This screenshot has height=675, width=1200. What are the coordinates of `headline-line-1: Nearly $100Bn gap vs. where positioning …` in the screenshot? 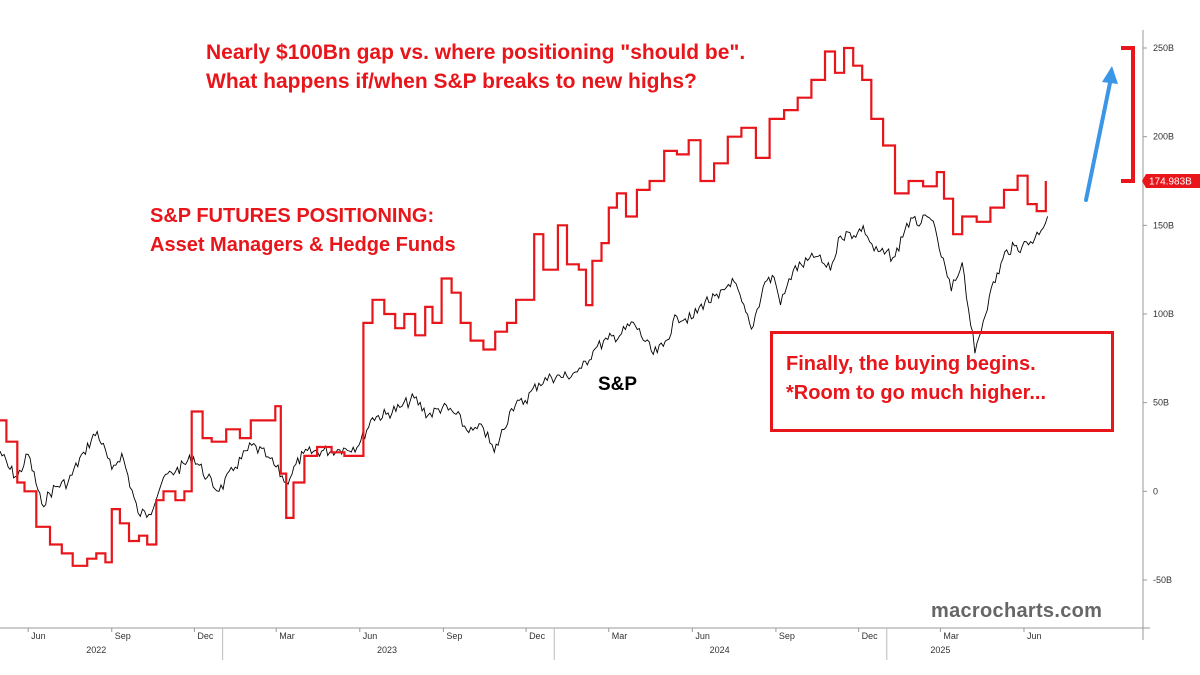 It's located at (476, 52).